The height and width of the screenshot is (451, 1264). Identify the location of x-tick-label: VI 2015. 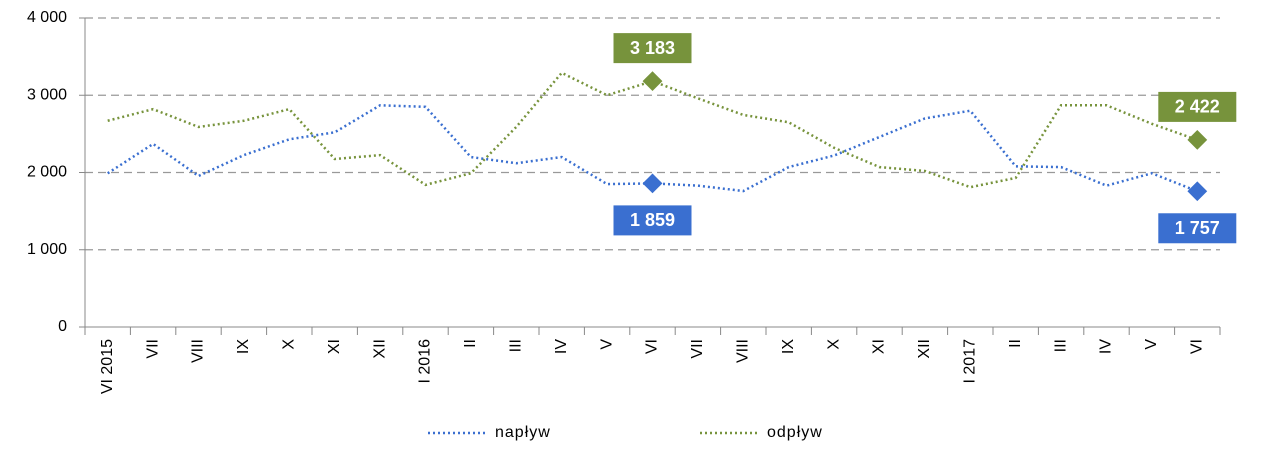
(107, 366).